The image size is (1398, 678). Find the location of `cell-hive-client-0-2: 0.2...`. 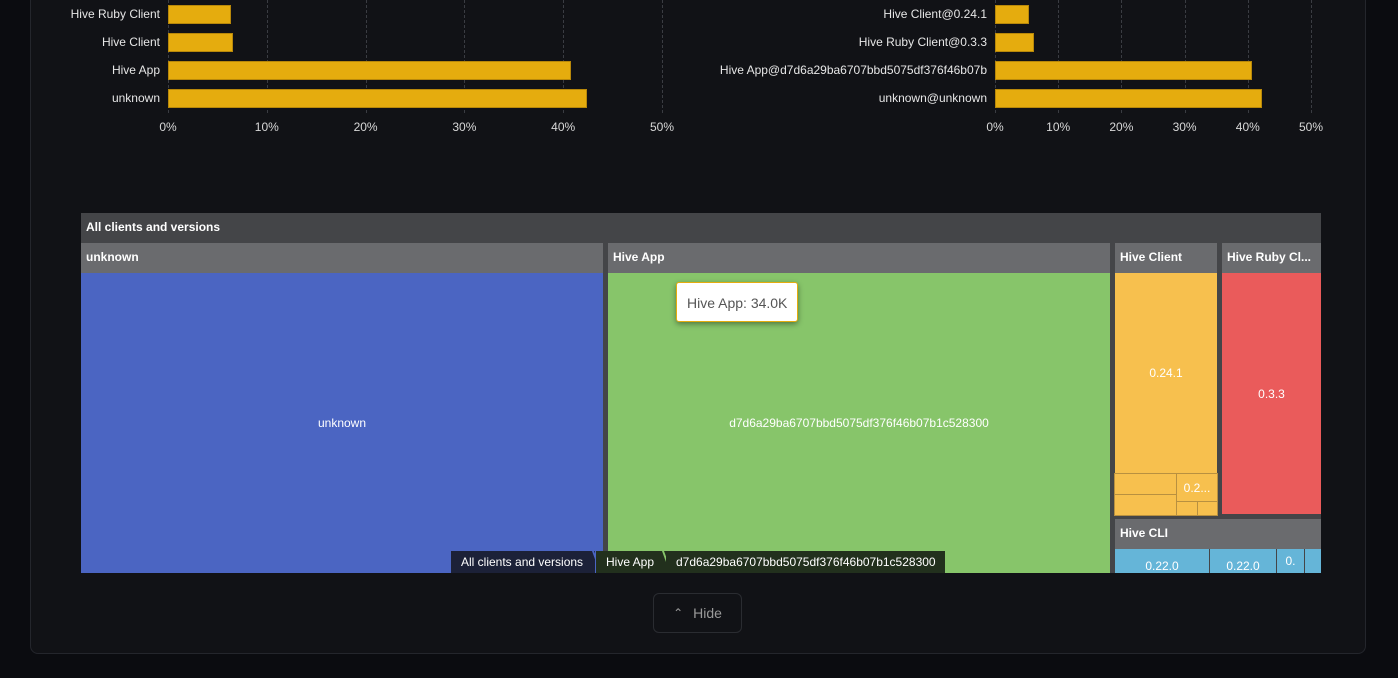

cell-hive-client-0-2: 0.2... is located at coordinates (1197, 487).